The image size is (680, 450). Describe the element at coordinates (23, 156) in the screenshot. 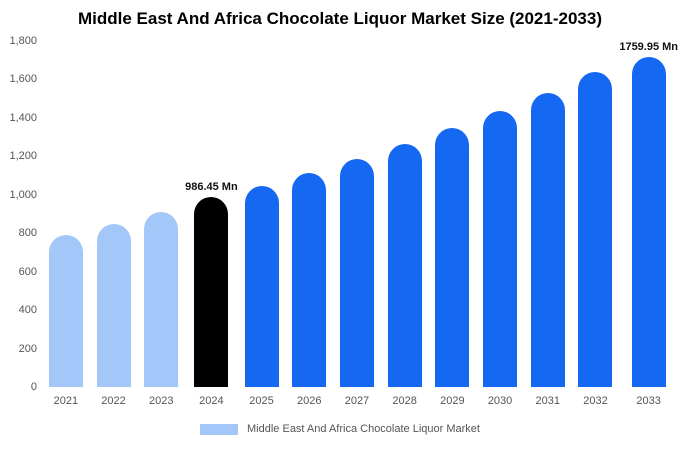

I see `y-tick-label: 1,200` at that location.